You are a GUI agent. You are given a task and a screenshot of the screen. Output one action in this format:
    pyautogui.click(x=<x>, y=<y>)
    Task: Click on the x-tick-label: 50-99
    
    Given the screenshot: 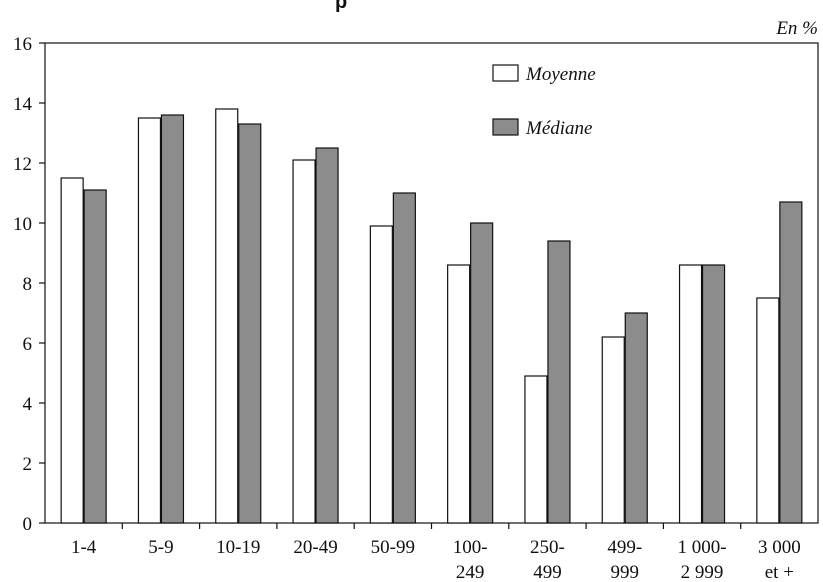 What is the action you would take?
    pyautogui.click(x=393, y=547)
    